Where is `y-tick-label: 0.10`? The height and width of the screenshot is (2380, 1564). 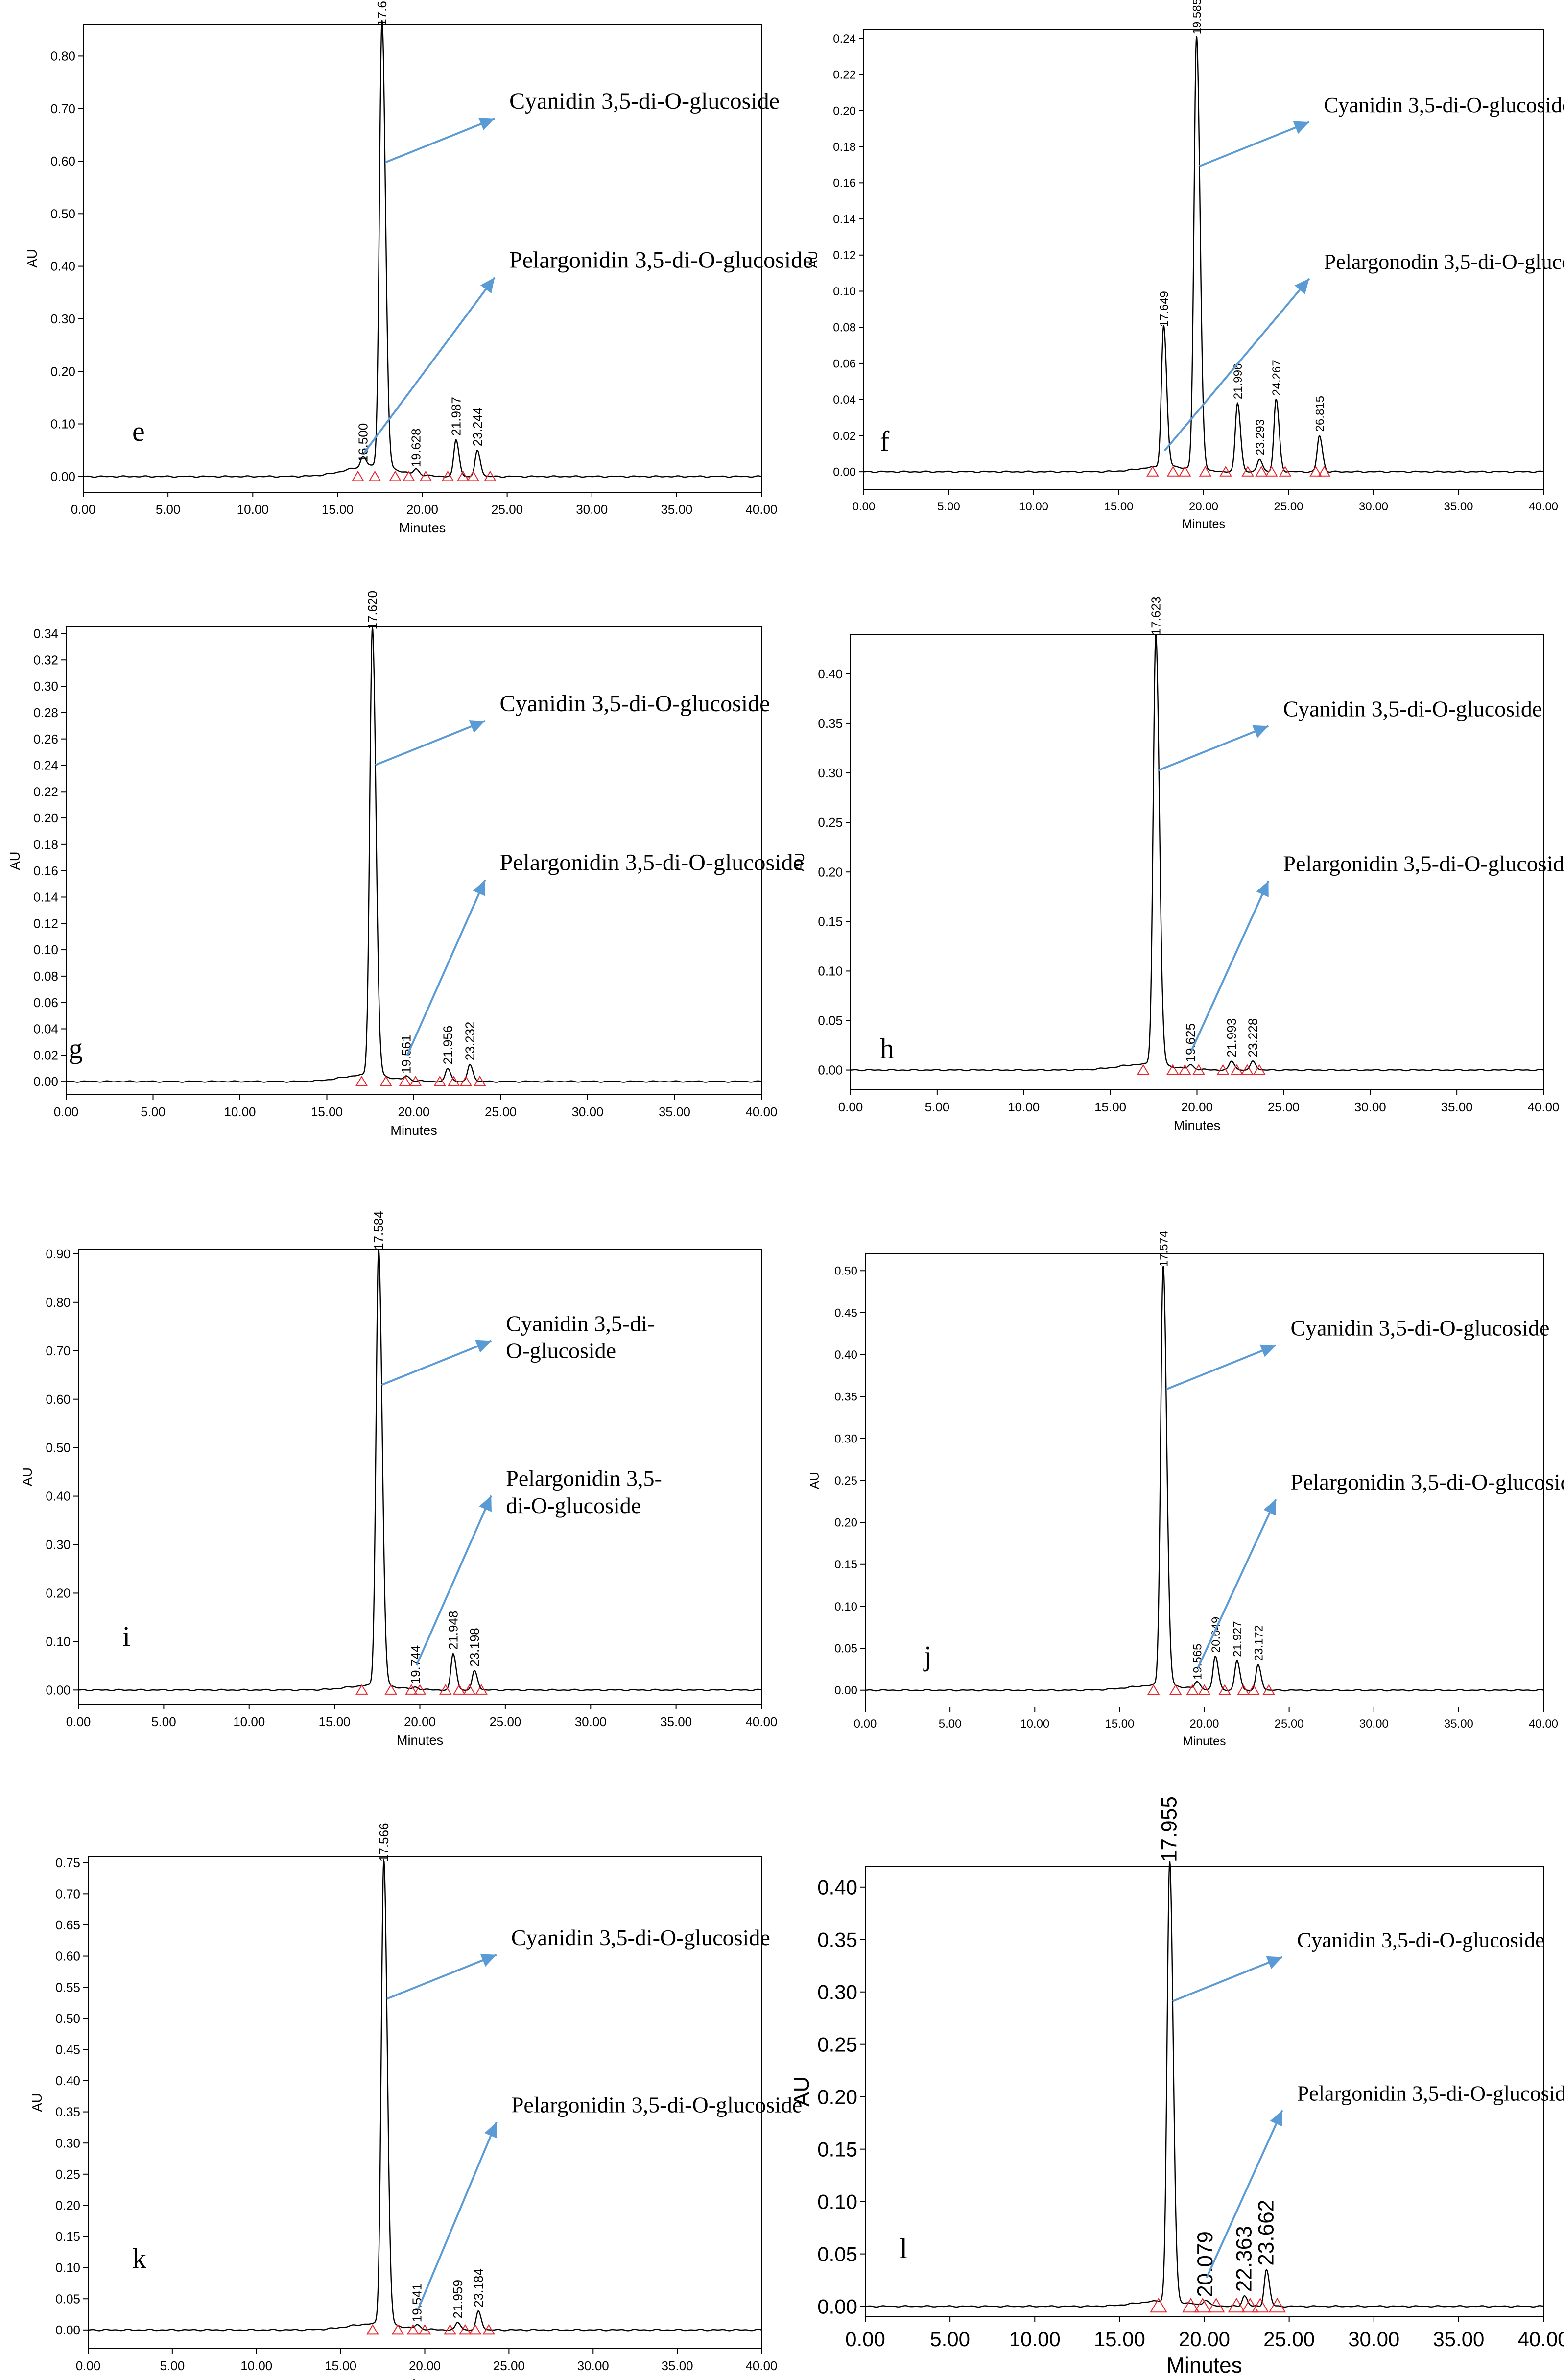
y-tick-label: 0.10 is located at coordinates (845, 1606).